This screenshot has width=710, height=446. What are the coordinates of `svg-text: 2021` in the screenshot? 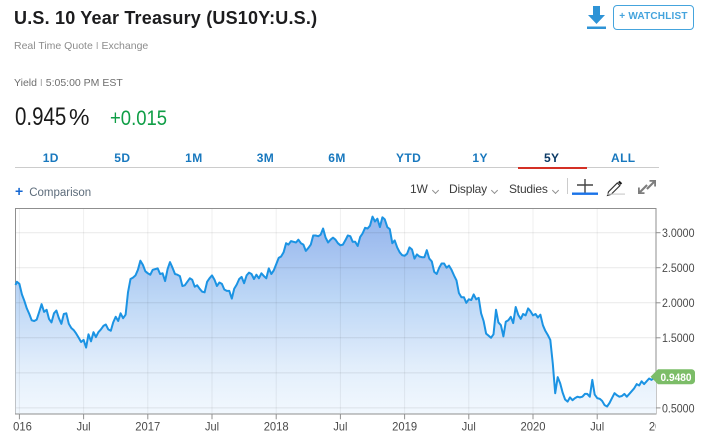 It's located at (661, 426).